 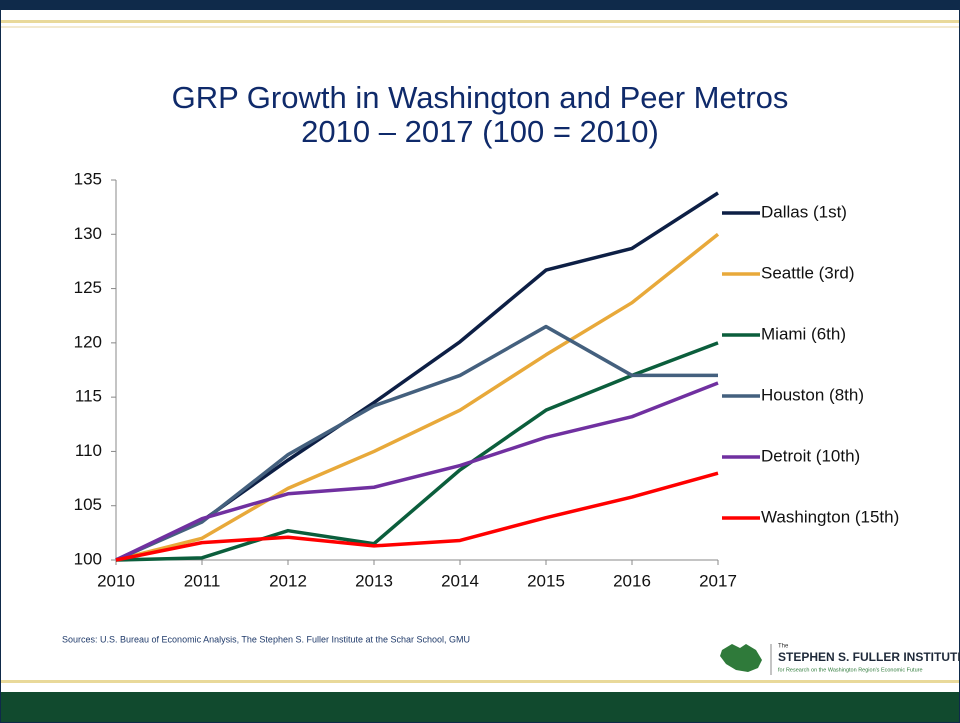 What do you see at coordinates (804, 211) in the screenshot?
I see `legend-label: Dallas (1st)` at bounding box center [804, 211].